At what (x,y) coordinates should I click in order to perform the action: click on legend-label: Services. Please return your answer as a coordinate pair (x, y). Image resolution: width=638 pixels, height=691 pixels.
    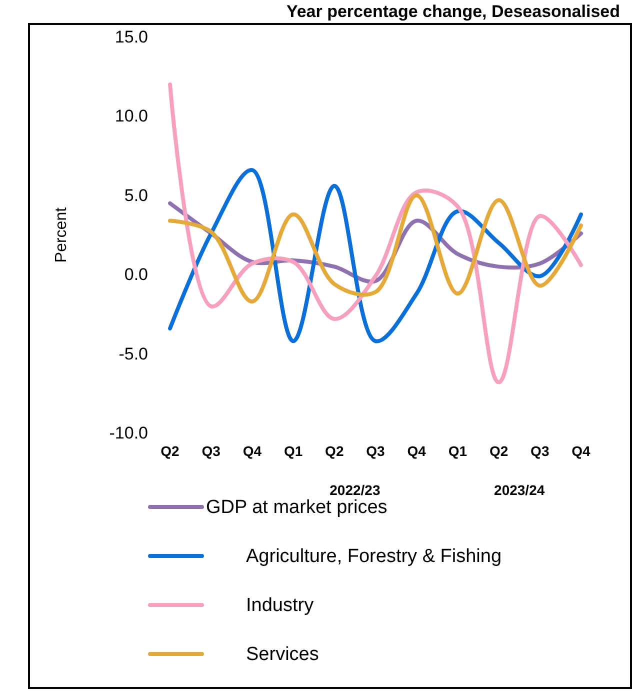
    Looking at the image, I should click on (282, 654).